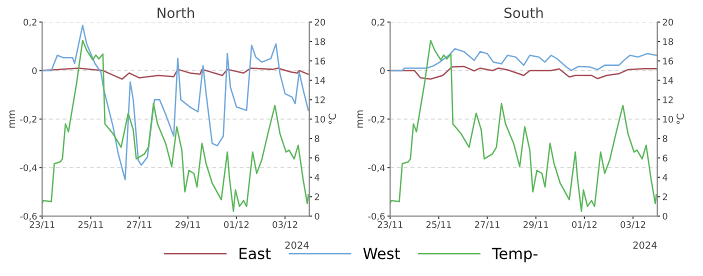 This screenshot has width=703, height=276. I want to click on chart-title: North, so click(176, 12).